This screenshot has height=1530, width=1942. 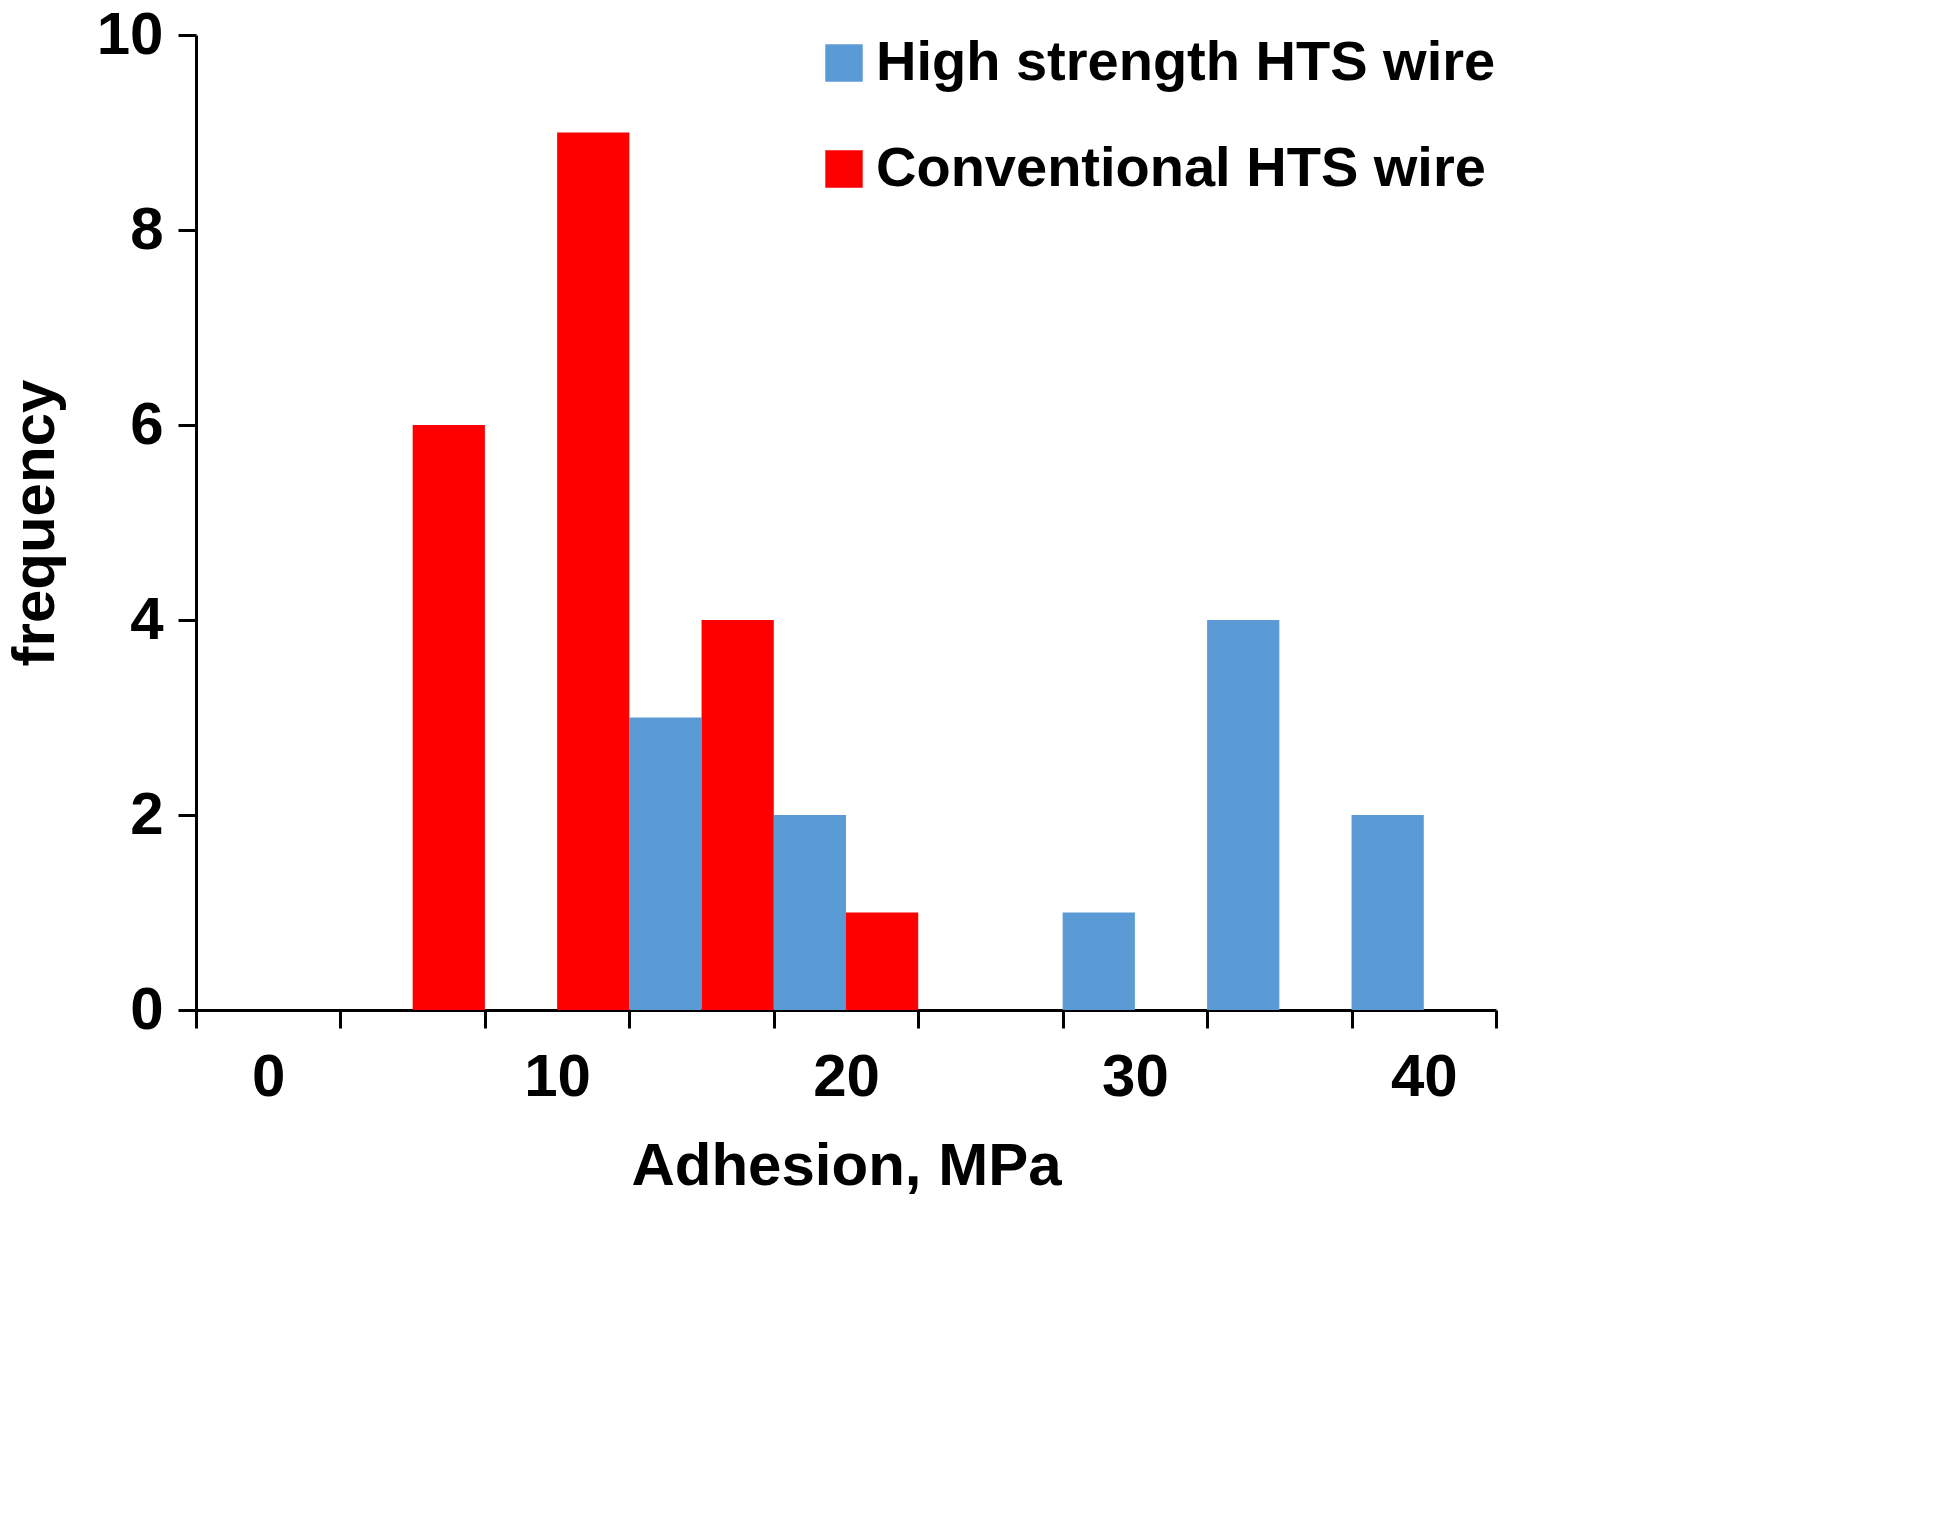 I want to click on legend-label: High strength HTS wire, so click(x=1186, y=60).